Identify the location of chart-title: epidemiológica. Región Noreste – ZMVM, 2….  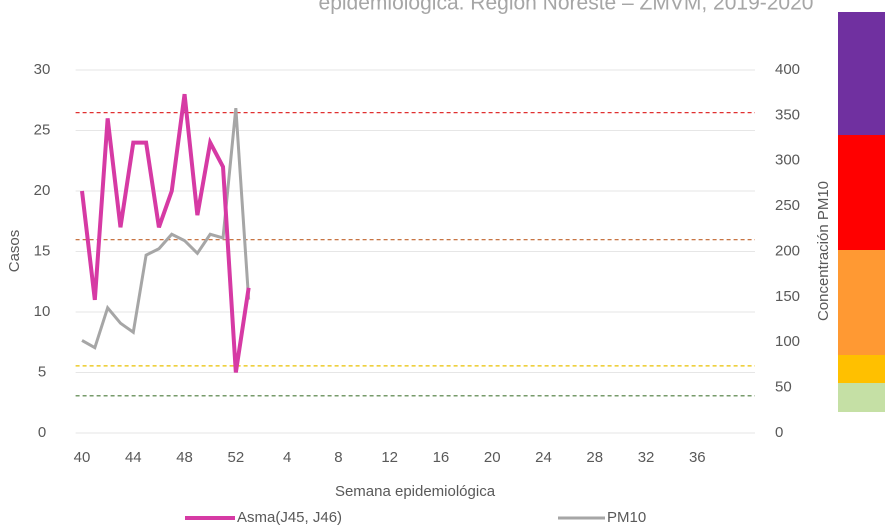
(566, 7).